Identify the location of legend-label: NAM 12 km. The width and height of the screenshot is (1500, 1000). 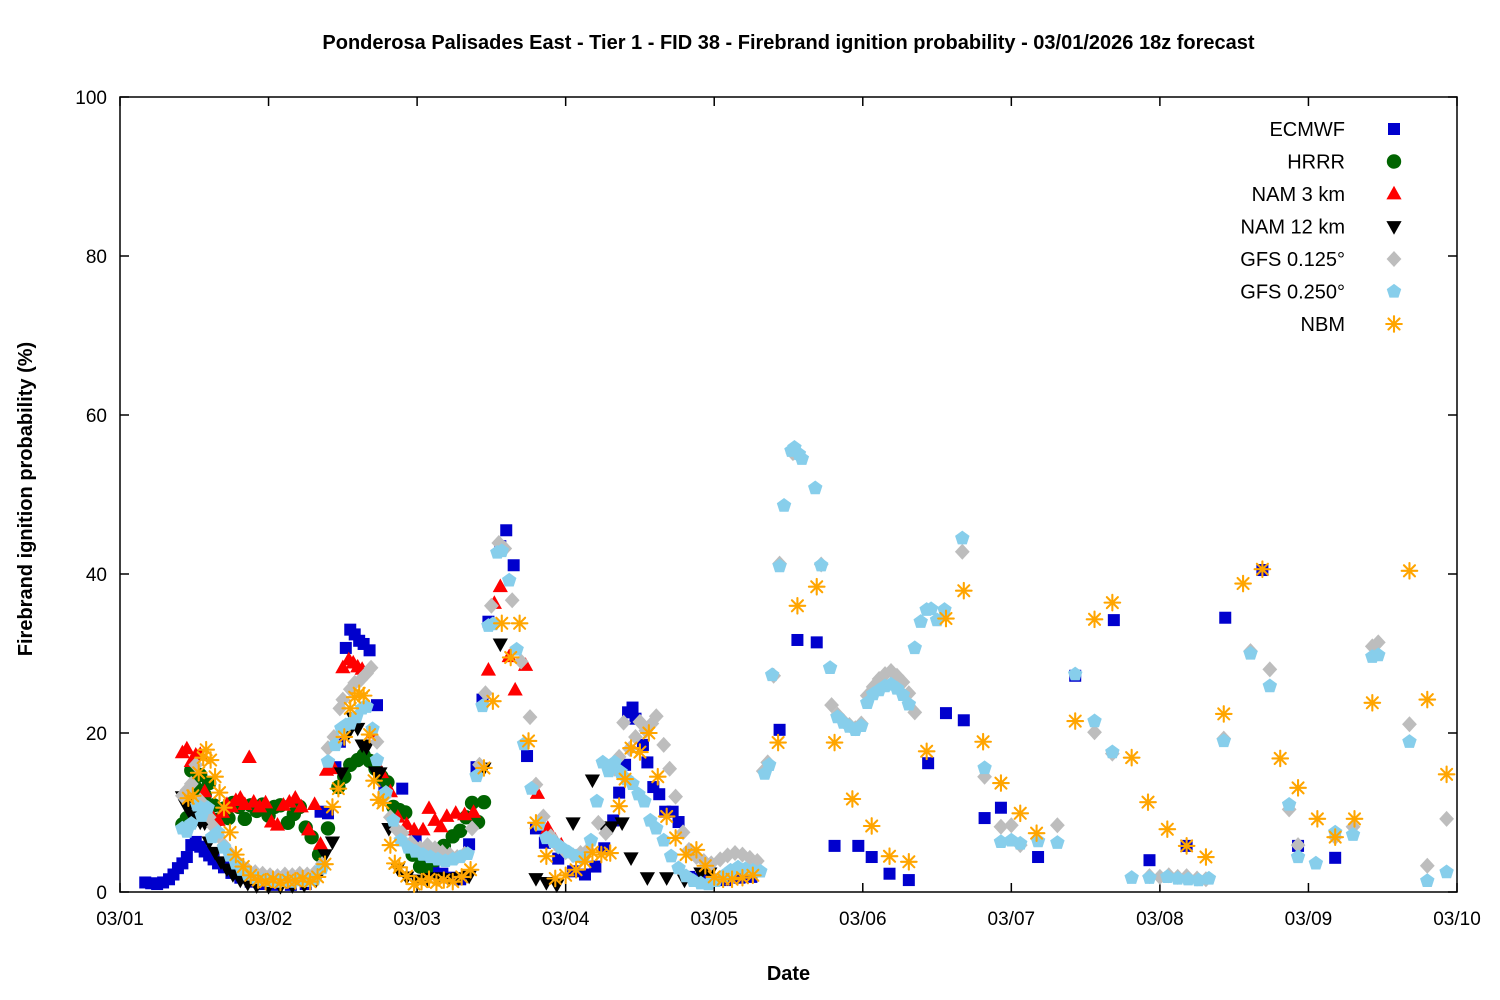
(1293, 228).